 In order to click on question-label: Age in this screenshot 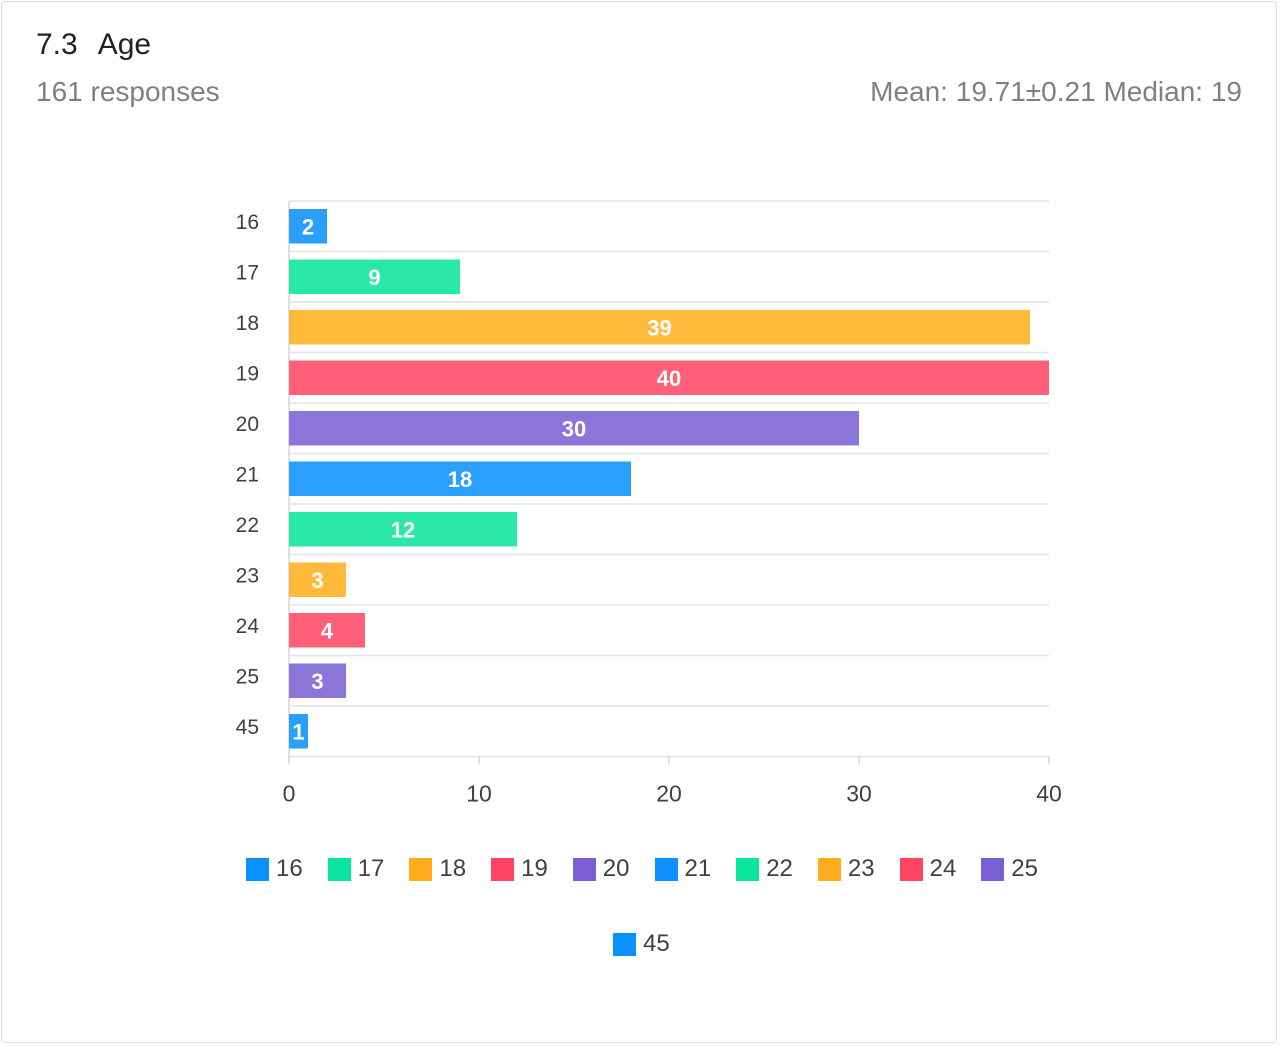, I will do `click(124, 44)`.